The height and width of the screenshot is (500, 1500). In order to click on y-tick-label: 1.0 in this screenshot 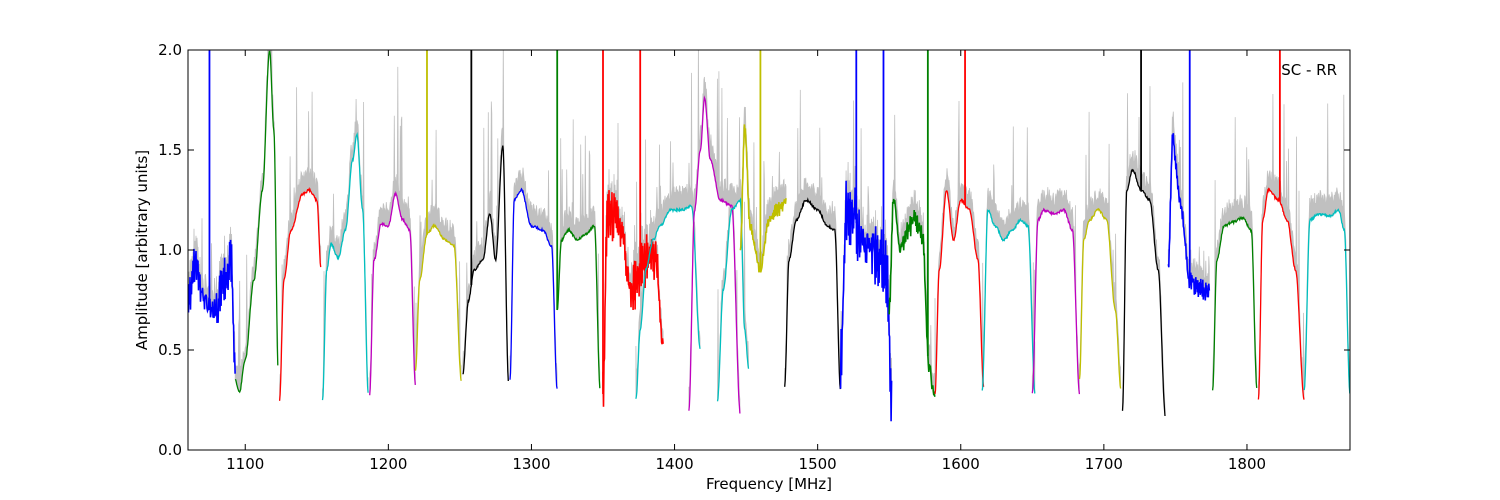, I will do `click(170, 250)`.